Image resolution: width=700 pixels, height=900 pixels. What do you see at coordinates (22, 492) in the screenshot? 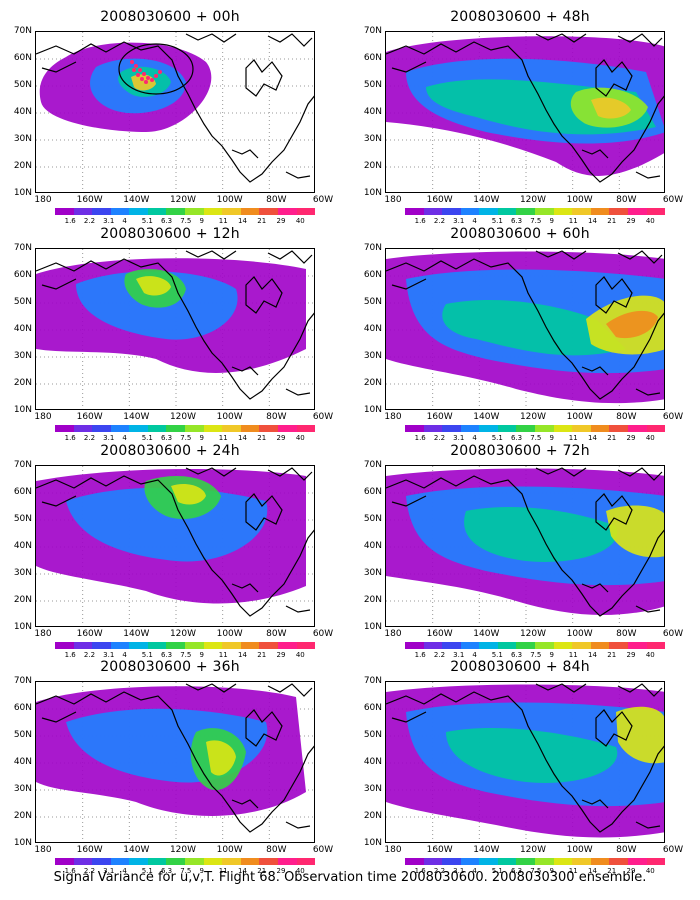
I see `latitude-label: 60N` at bounding box center [22, 492].